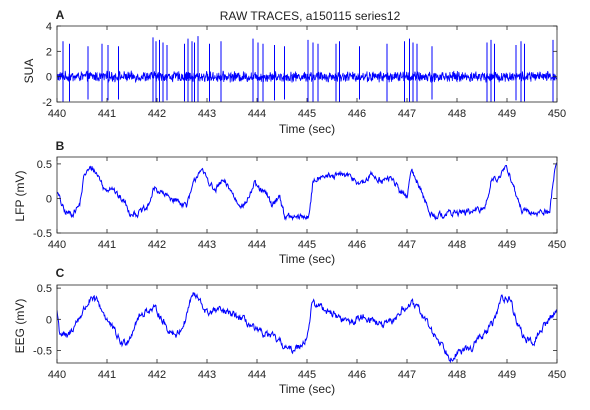 This screenshot has width=590, height=410. Describe the element at coordinates (49, 52) in the screenshot. I see `y-tick-label: 2` at that location.